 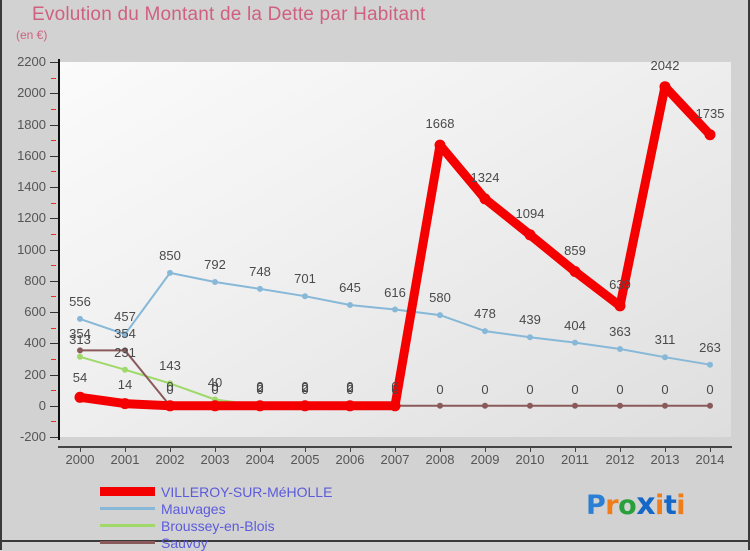 What do you see at coordinates (170, 255) in the screenshot?
I see `data-point-label: 850` at bounding box center [170, 255].